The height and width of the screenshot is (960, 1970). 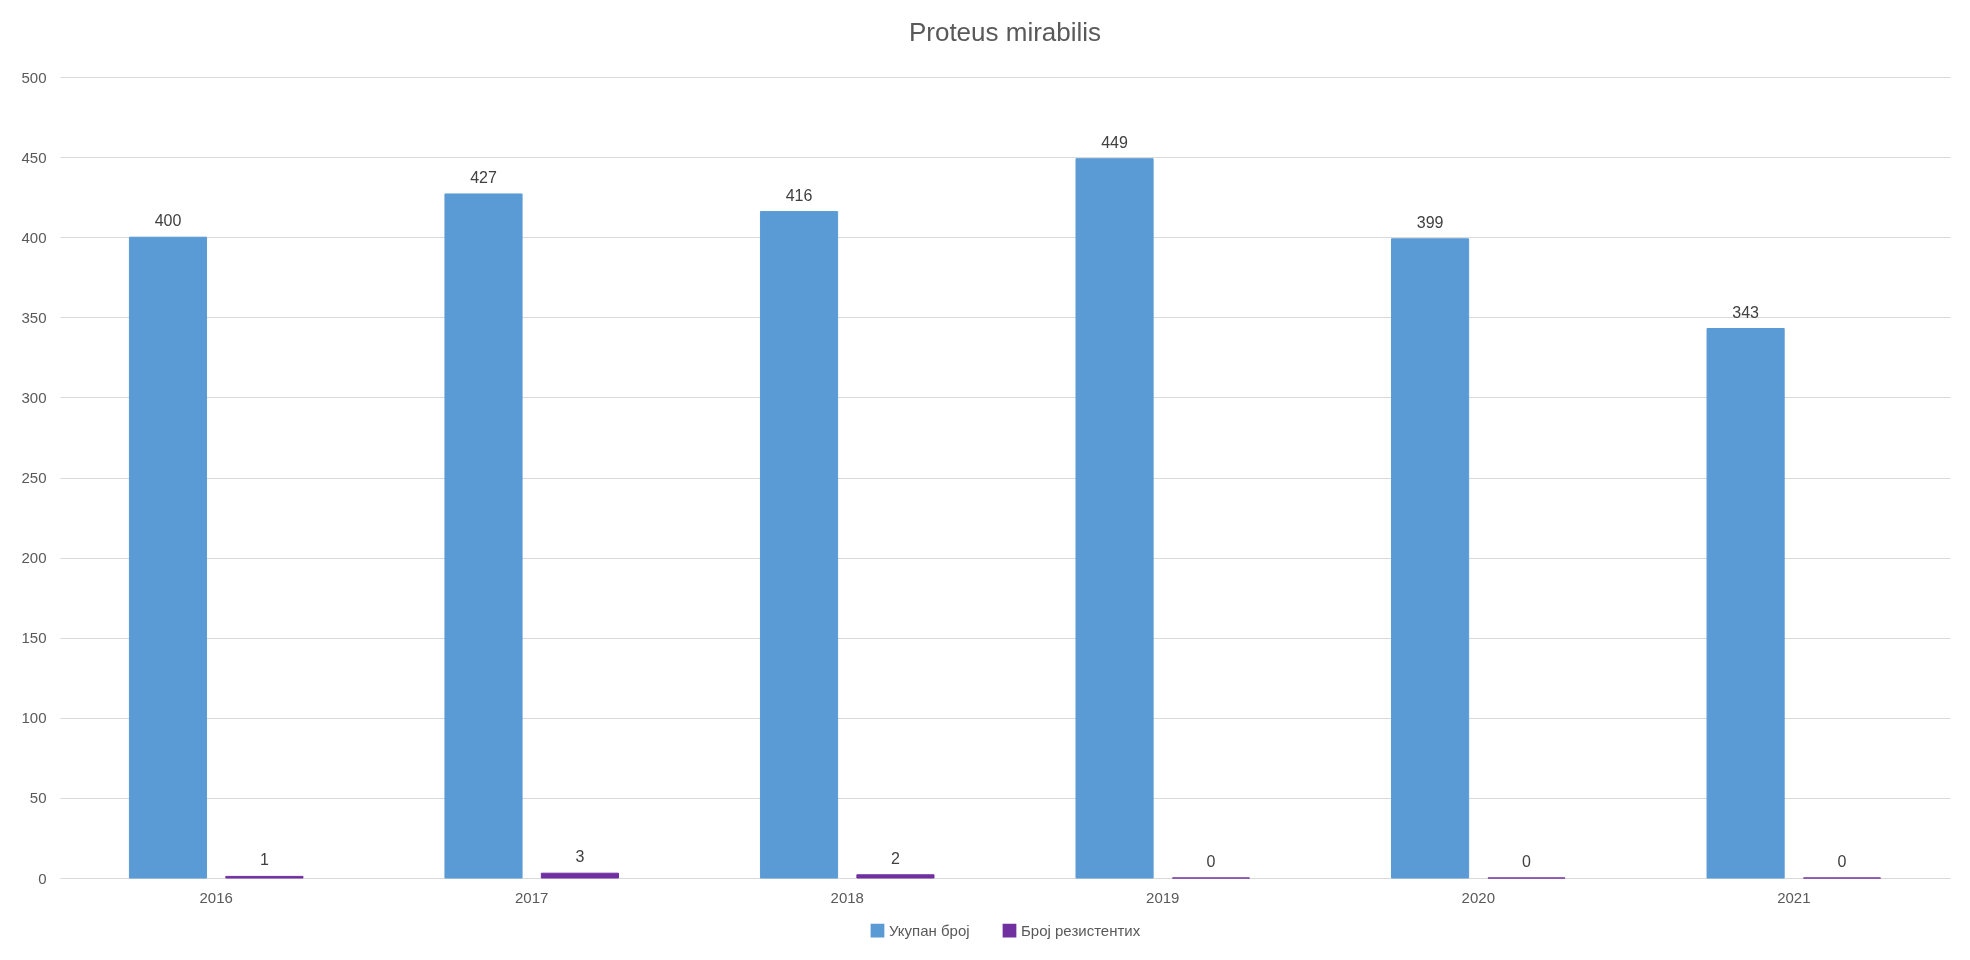 What do you see at coordinates (264, 860) in the screenshot?
I see `data-label: 1` at bounding box center [264, 860].